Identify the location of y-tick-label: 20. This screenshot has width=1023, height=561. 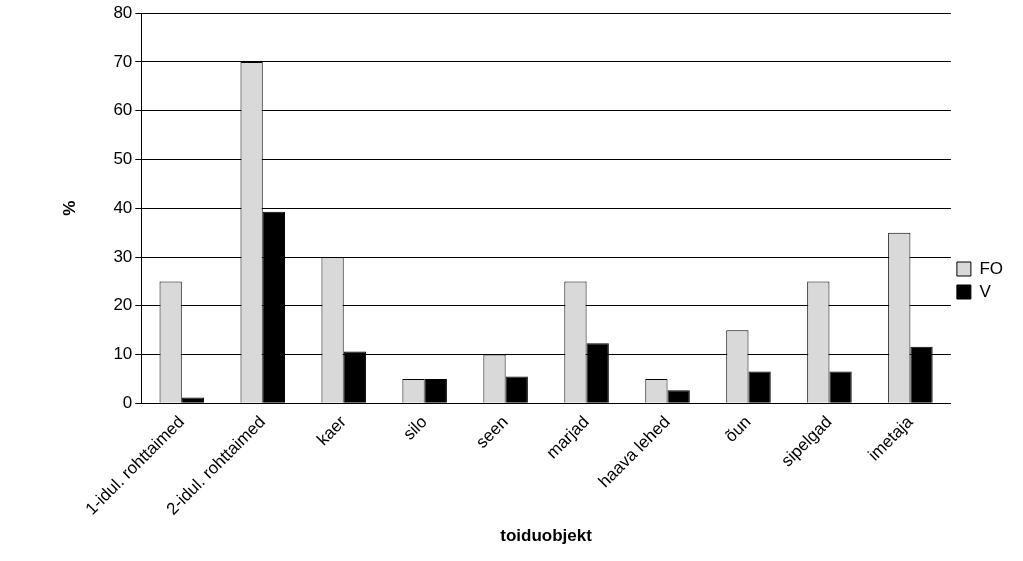
(123, 305).